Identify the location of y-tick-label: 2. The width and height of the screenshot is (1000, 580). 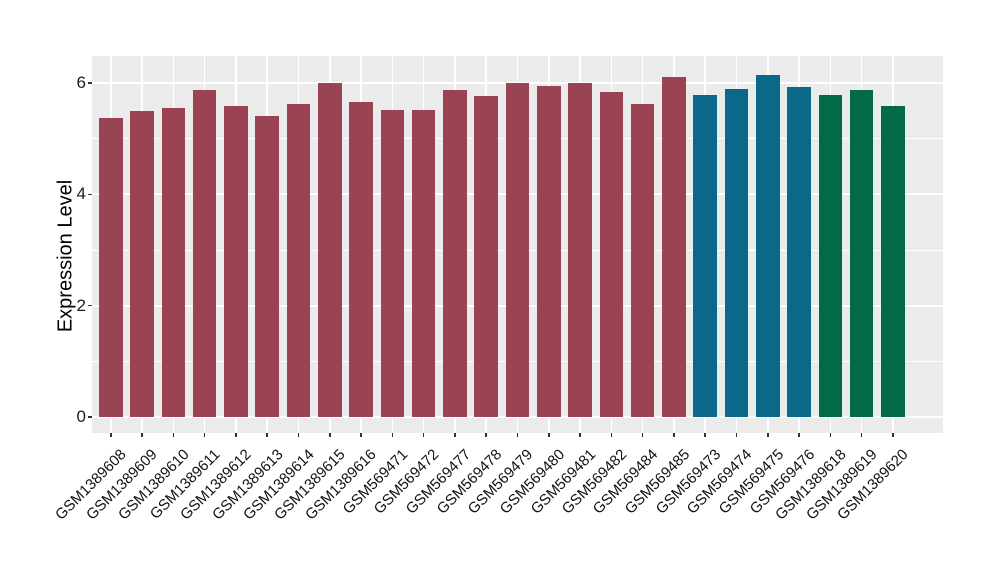
(81, 305).